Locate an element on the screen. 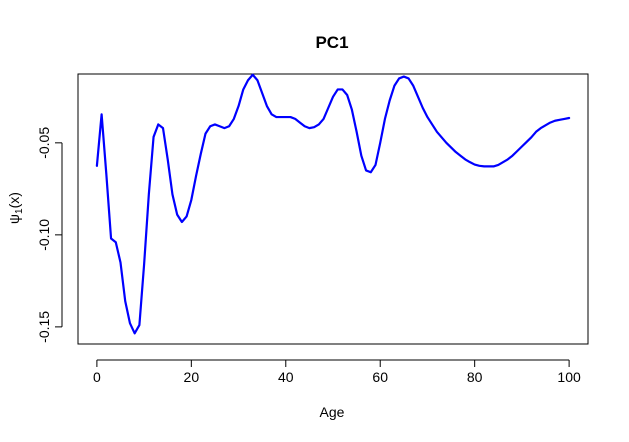  x-tick-label: 60 is located at coordinates (380, 377).